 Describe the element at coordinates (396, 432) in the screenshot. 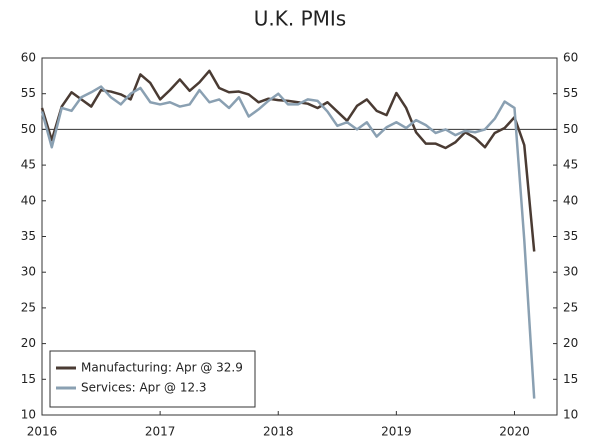

I see `x-tick-label: 2019` at that location.